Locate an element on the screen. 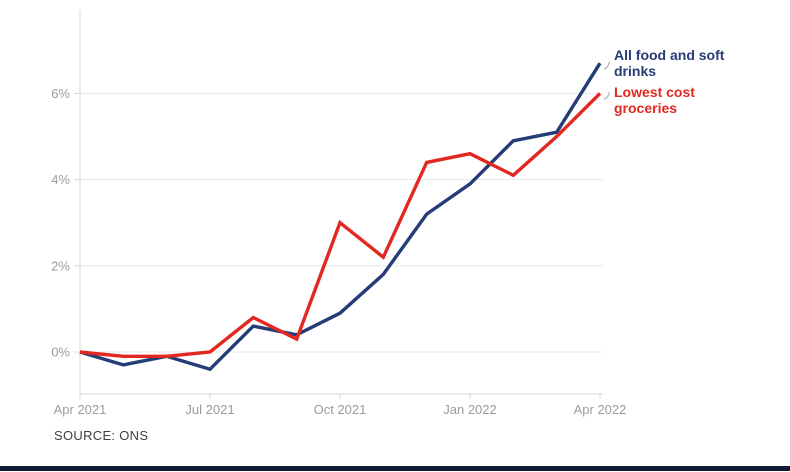 The height and width of the screenshot is (472, 790). source-attribution: SOURCE: ONS is located at coordinates (101, 435).